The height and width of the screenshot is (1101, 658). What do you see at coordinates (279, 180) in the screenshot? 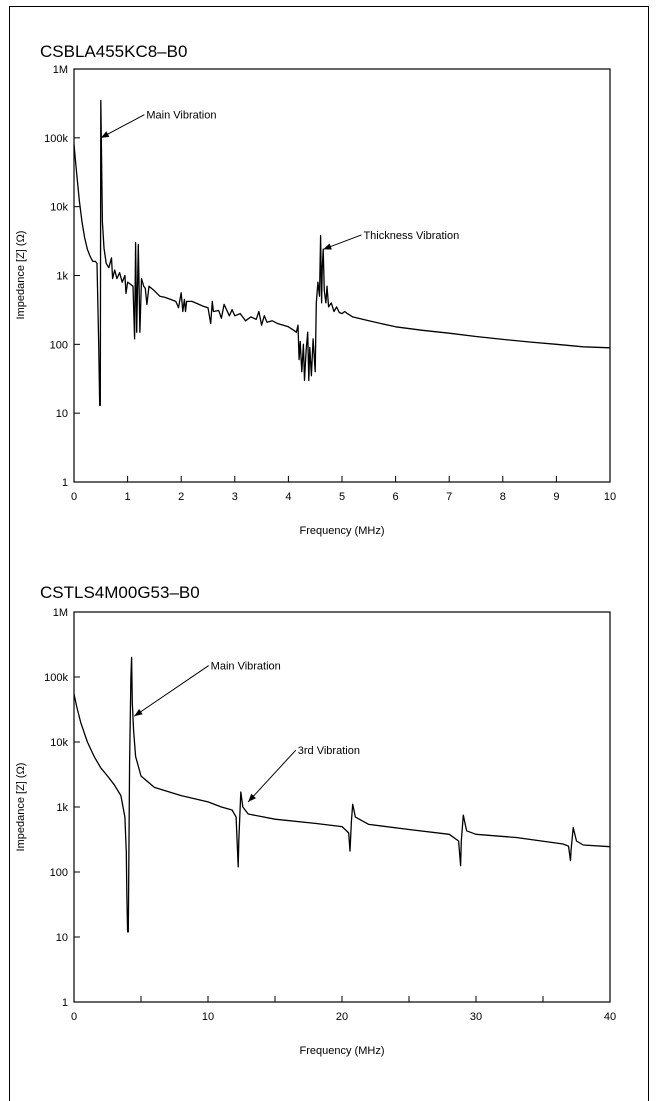
I see `annotation-layer: Main Vibration Thickness Vibration` at bounding box center [279, 180].